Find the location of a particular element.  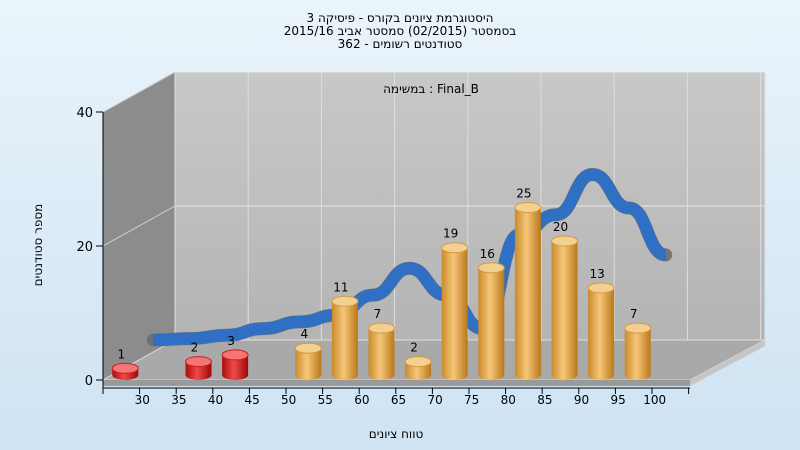

bar-60: 11 is located at coordinates (345, 330).